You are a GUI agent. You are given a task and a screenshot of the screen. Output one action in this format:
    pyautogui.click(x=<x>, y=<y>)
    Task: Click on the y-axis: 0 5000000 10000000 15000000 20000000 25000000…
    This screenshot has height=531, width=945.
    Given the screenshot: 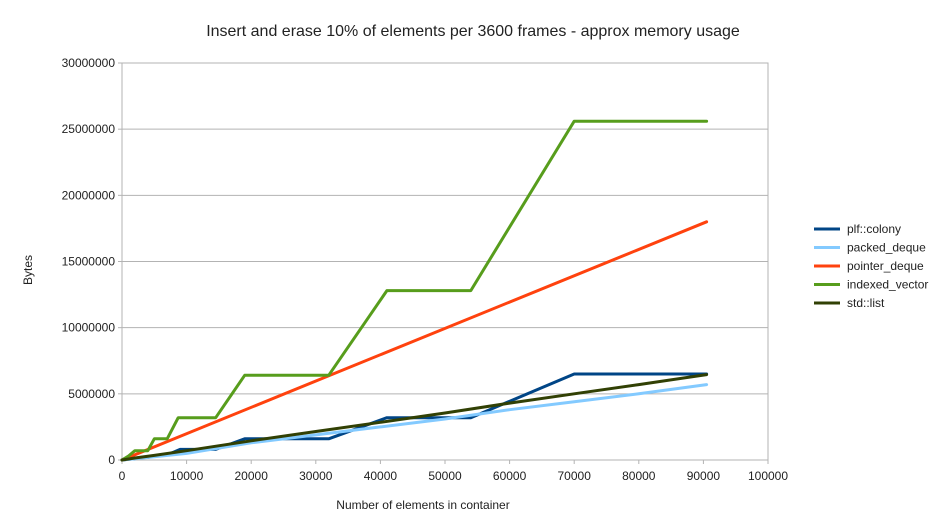 What is the action you would take?
    pyautogui.click(x=92, y=261)
    